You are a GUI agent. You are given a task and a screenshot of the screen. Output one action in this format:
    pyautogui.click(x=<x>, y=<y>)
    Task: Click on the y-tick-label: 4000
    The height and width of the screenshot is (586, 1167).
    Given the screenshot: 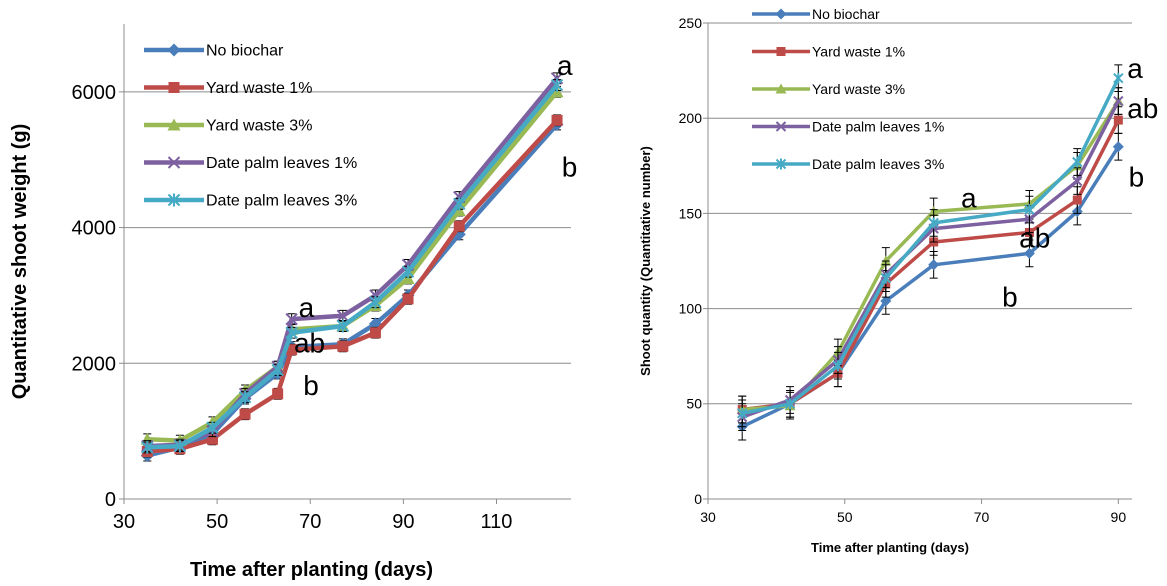 What is the action you would take?
    pyautogui.click(x=94, y=229)
    